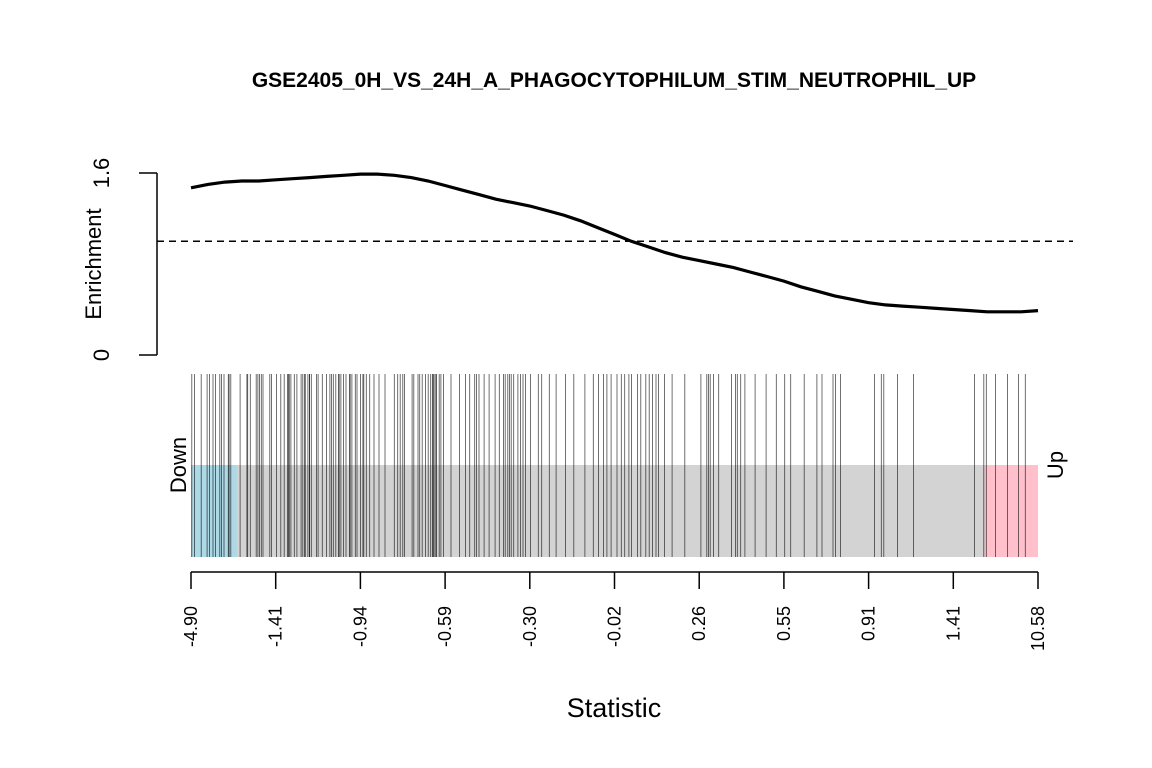 This screenshot has width=1152, height=768. I want to click on x-tick-label: -0.59, so click(445, 626).